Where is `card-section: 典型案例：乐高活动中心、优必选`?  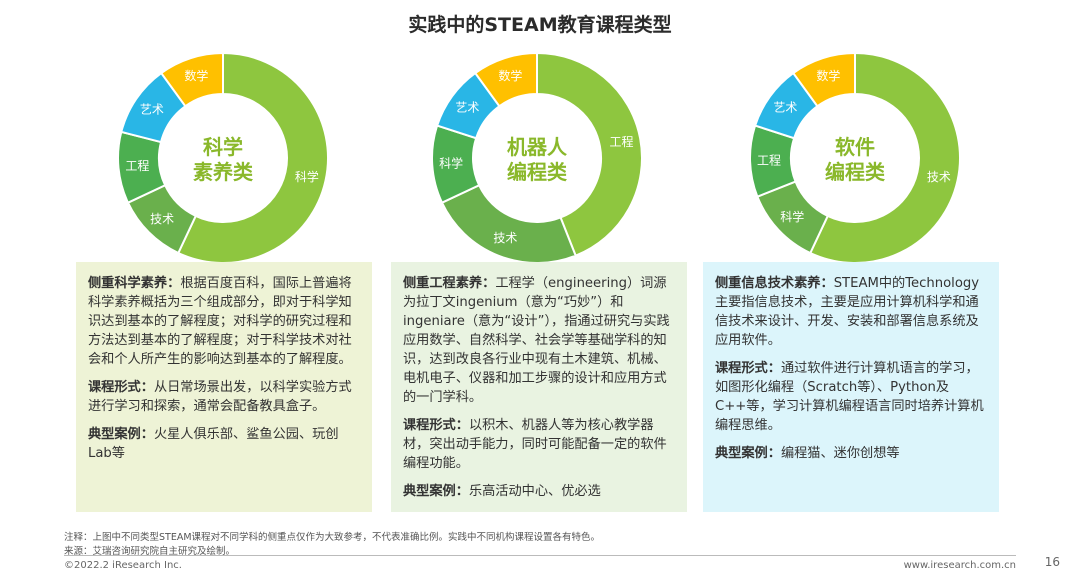
card-section: 典型案例：乐高活动中心、优必选 is located at coordinates (539, 491).